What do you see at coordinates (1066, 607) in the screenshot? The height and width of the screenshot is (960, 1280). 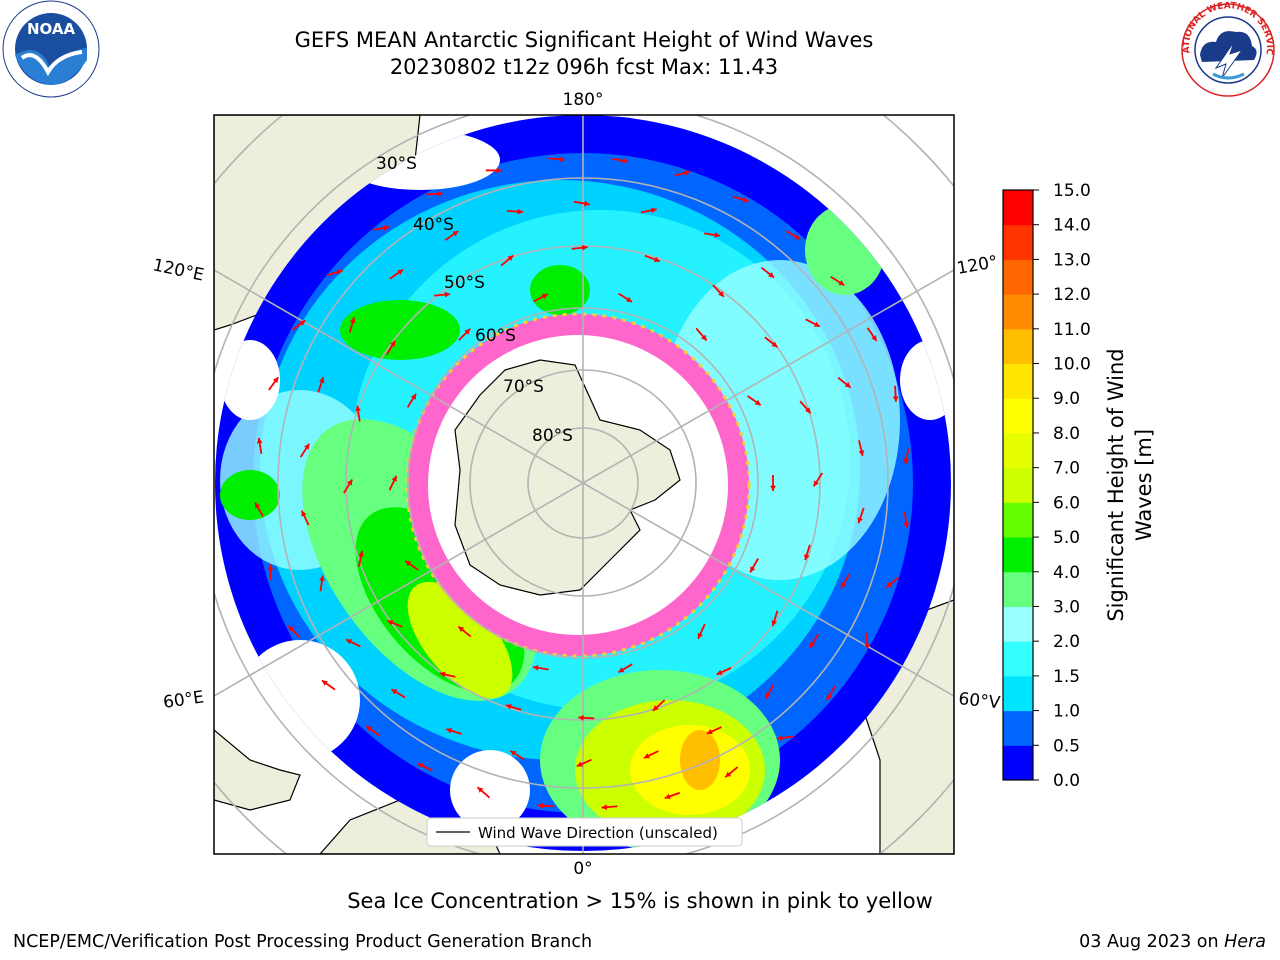 I see `colorbar-tick-label: 3.0` at bounding box center [1066, 607].